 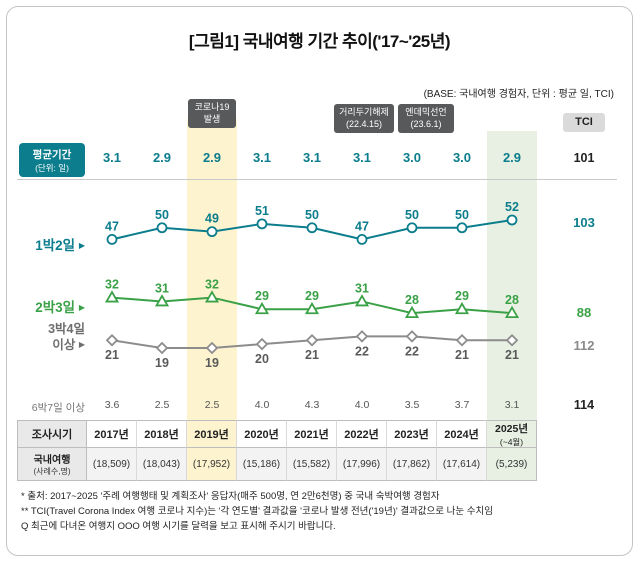 I want to click on sample-size-header-line2: (사례수,명), so click(x=52, y=471).